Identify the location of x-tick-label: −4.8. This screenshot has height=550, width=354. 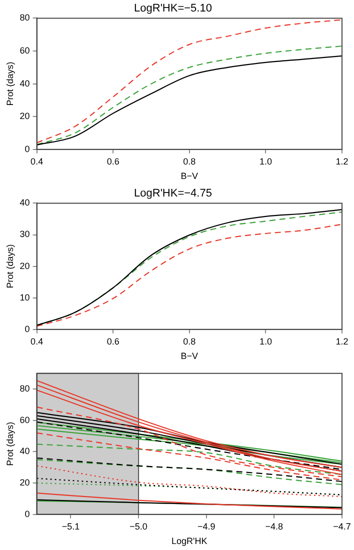
(274, 526).